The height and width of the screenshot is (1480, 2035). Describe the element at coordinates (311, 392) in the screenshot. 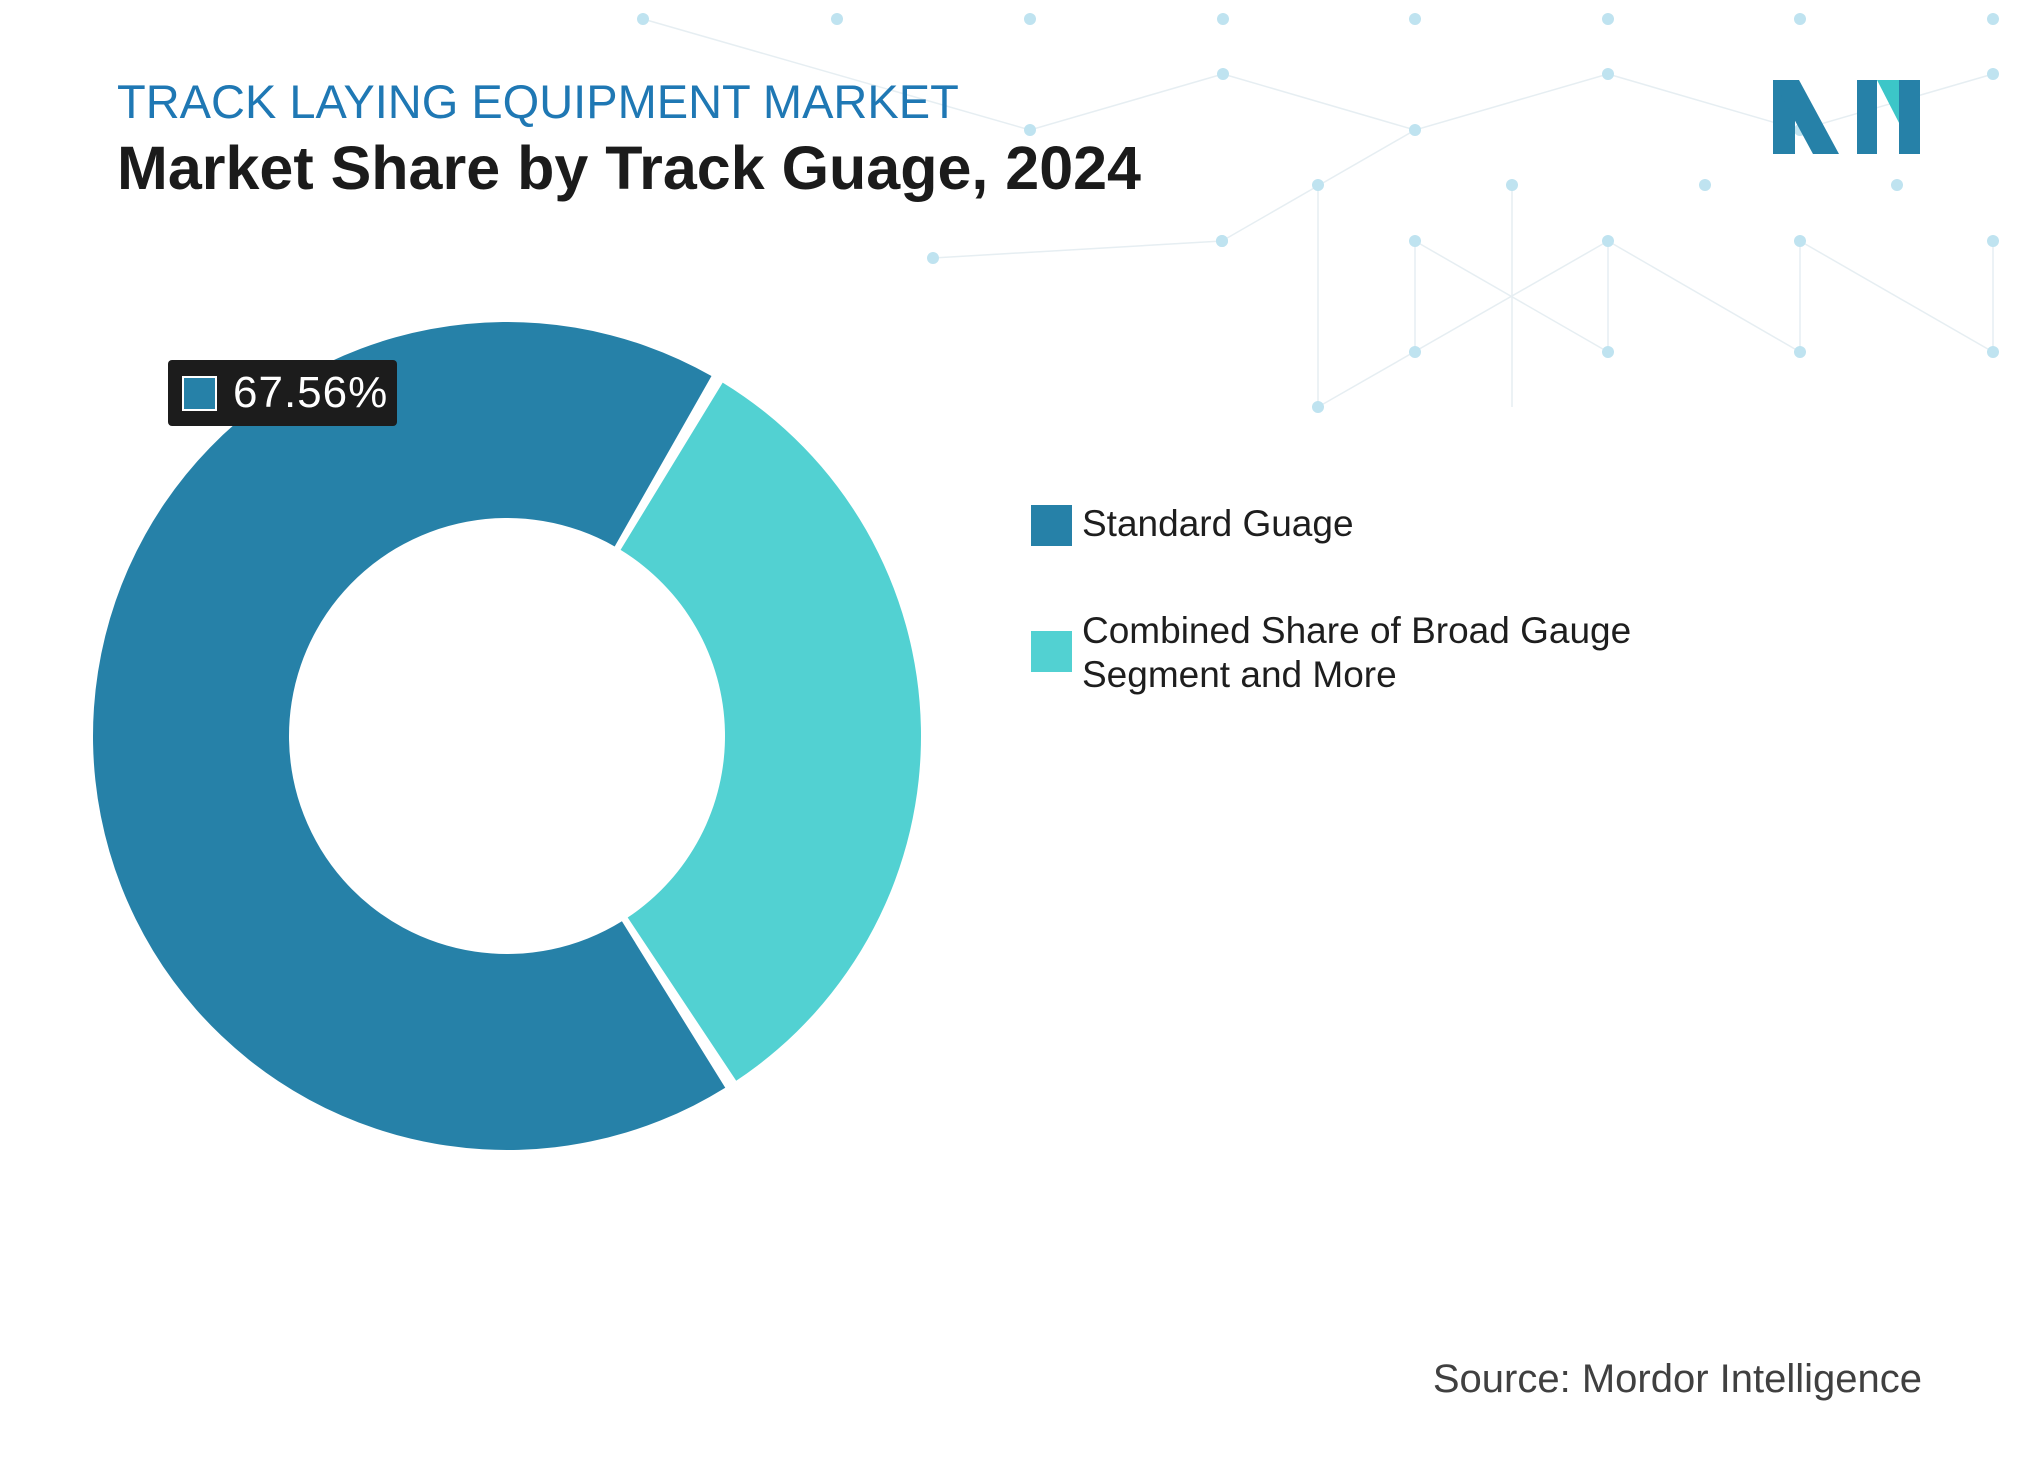

I see `data-label-value: 67.56%` at that location.